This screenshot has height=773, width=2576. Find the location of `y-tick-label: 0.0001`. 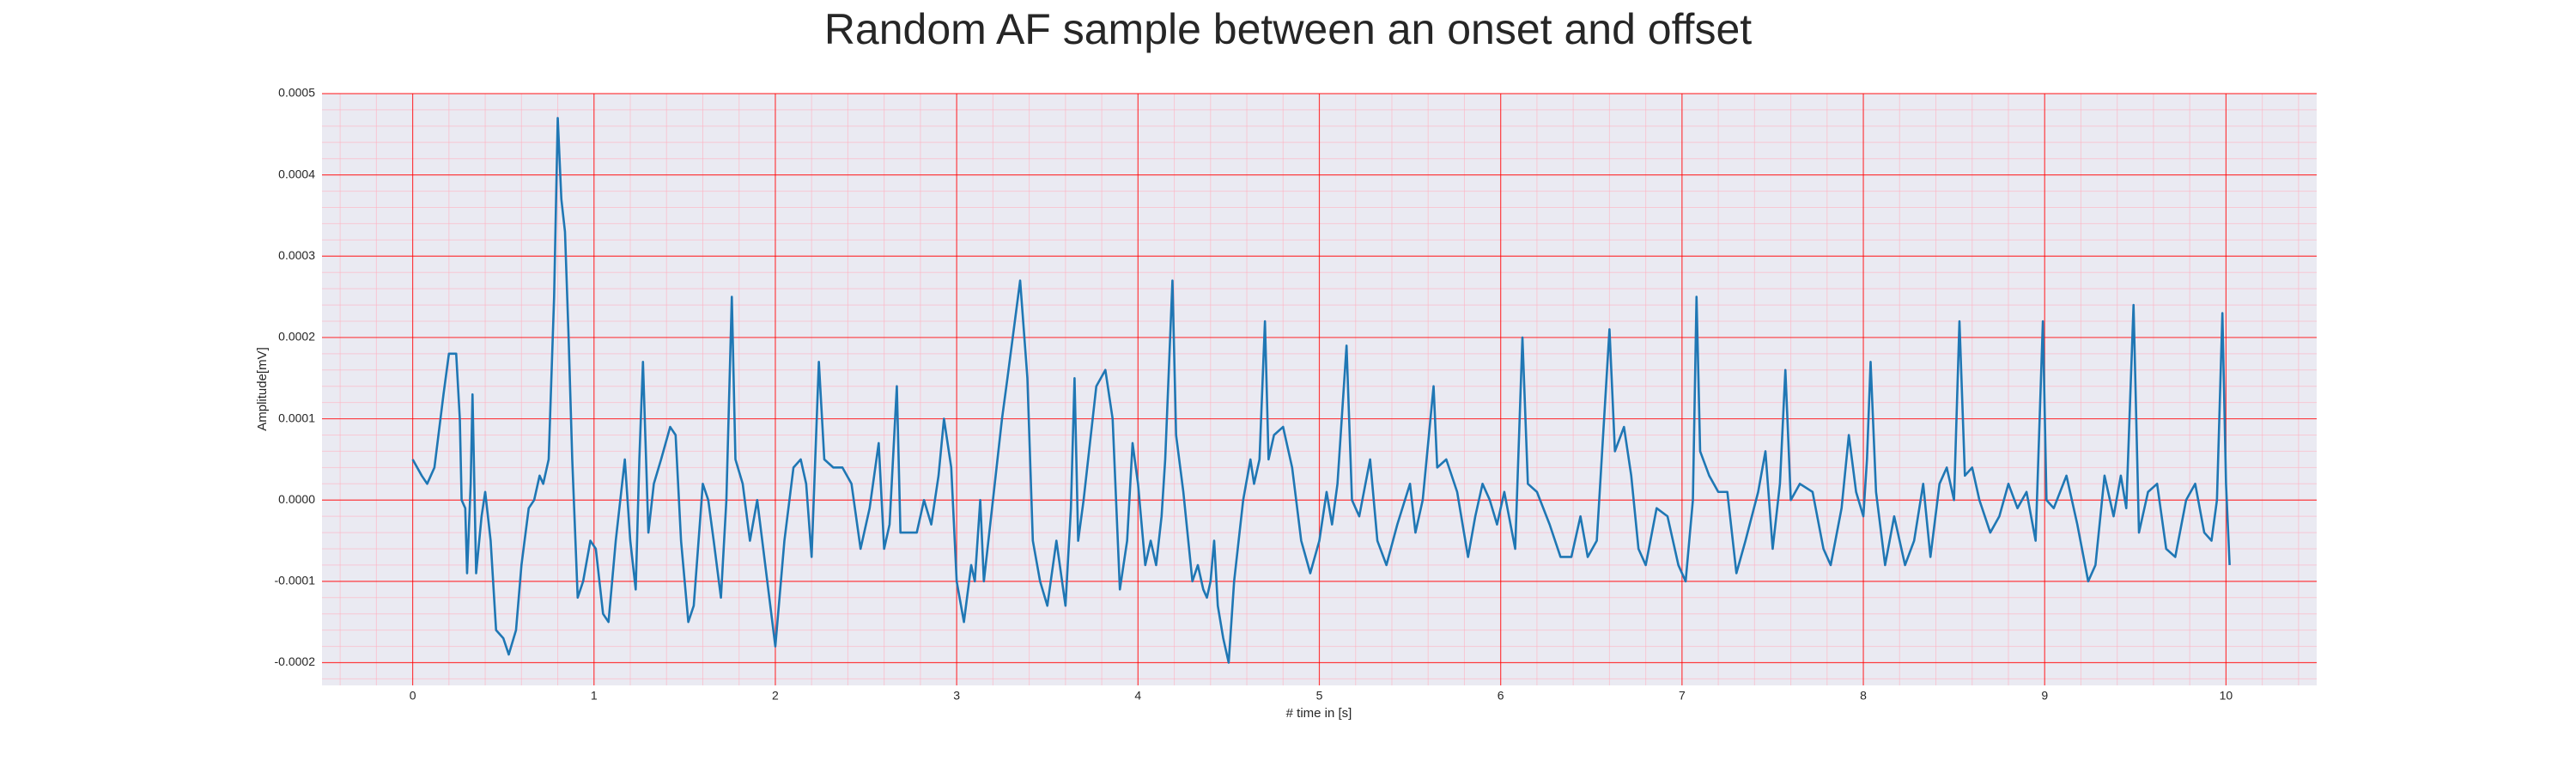

y-tick-label: 0.0001 is located at coordinates (296, 417).